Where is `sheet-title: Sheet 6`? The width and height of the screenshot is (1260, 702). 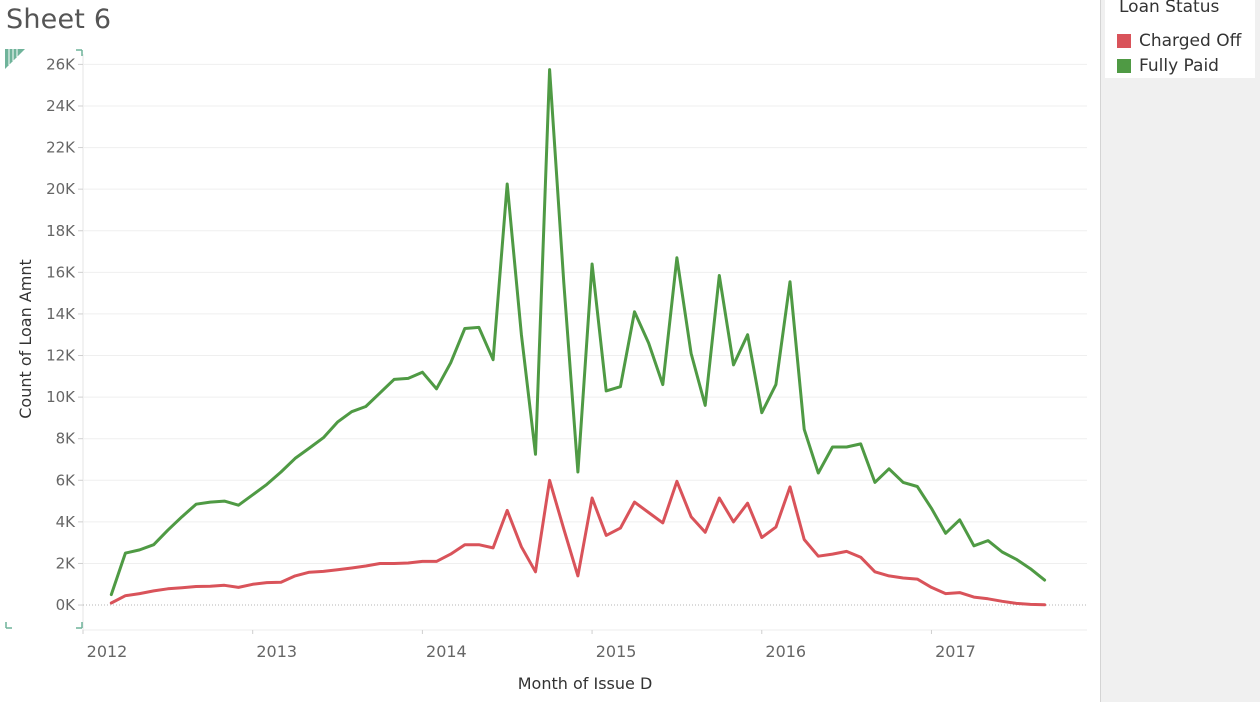 sheet-title: Sheet 6 is located at coordinates (59, 19).